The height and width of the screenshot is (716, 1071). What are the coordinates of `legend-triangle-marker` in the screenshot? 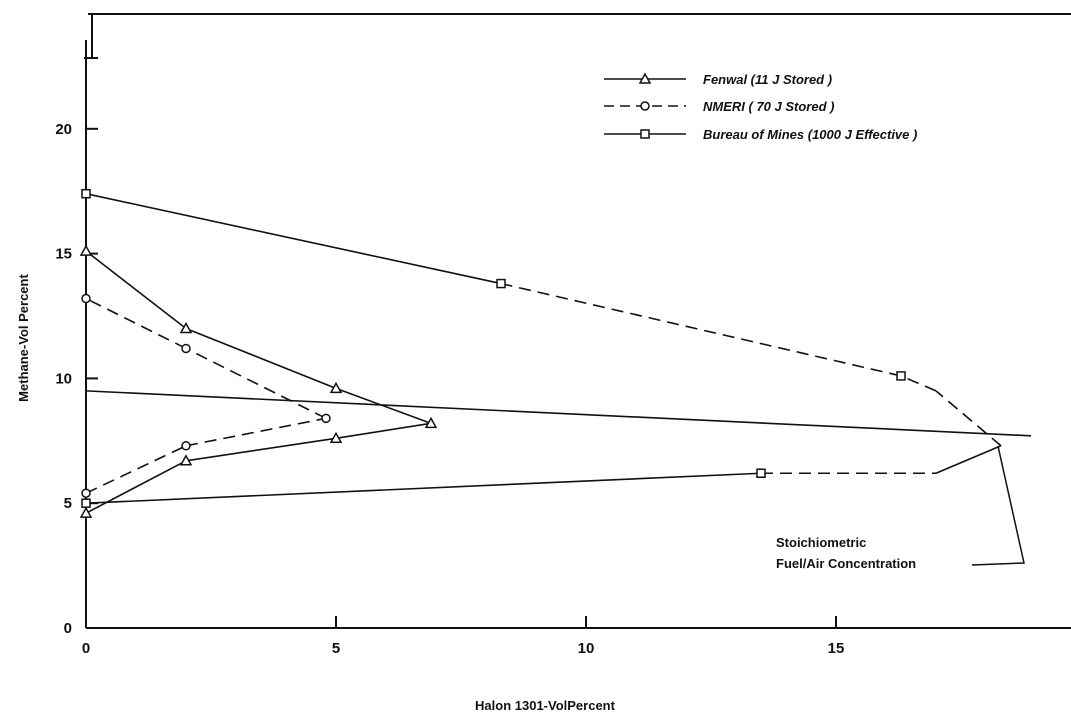 It's located at (645, 78).